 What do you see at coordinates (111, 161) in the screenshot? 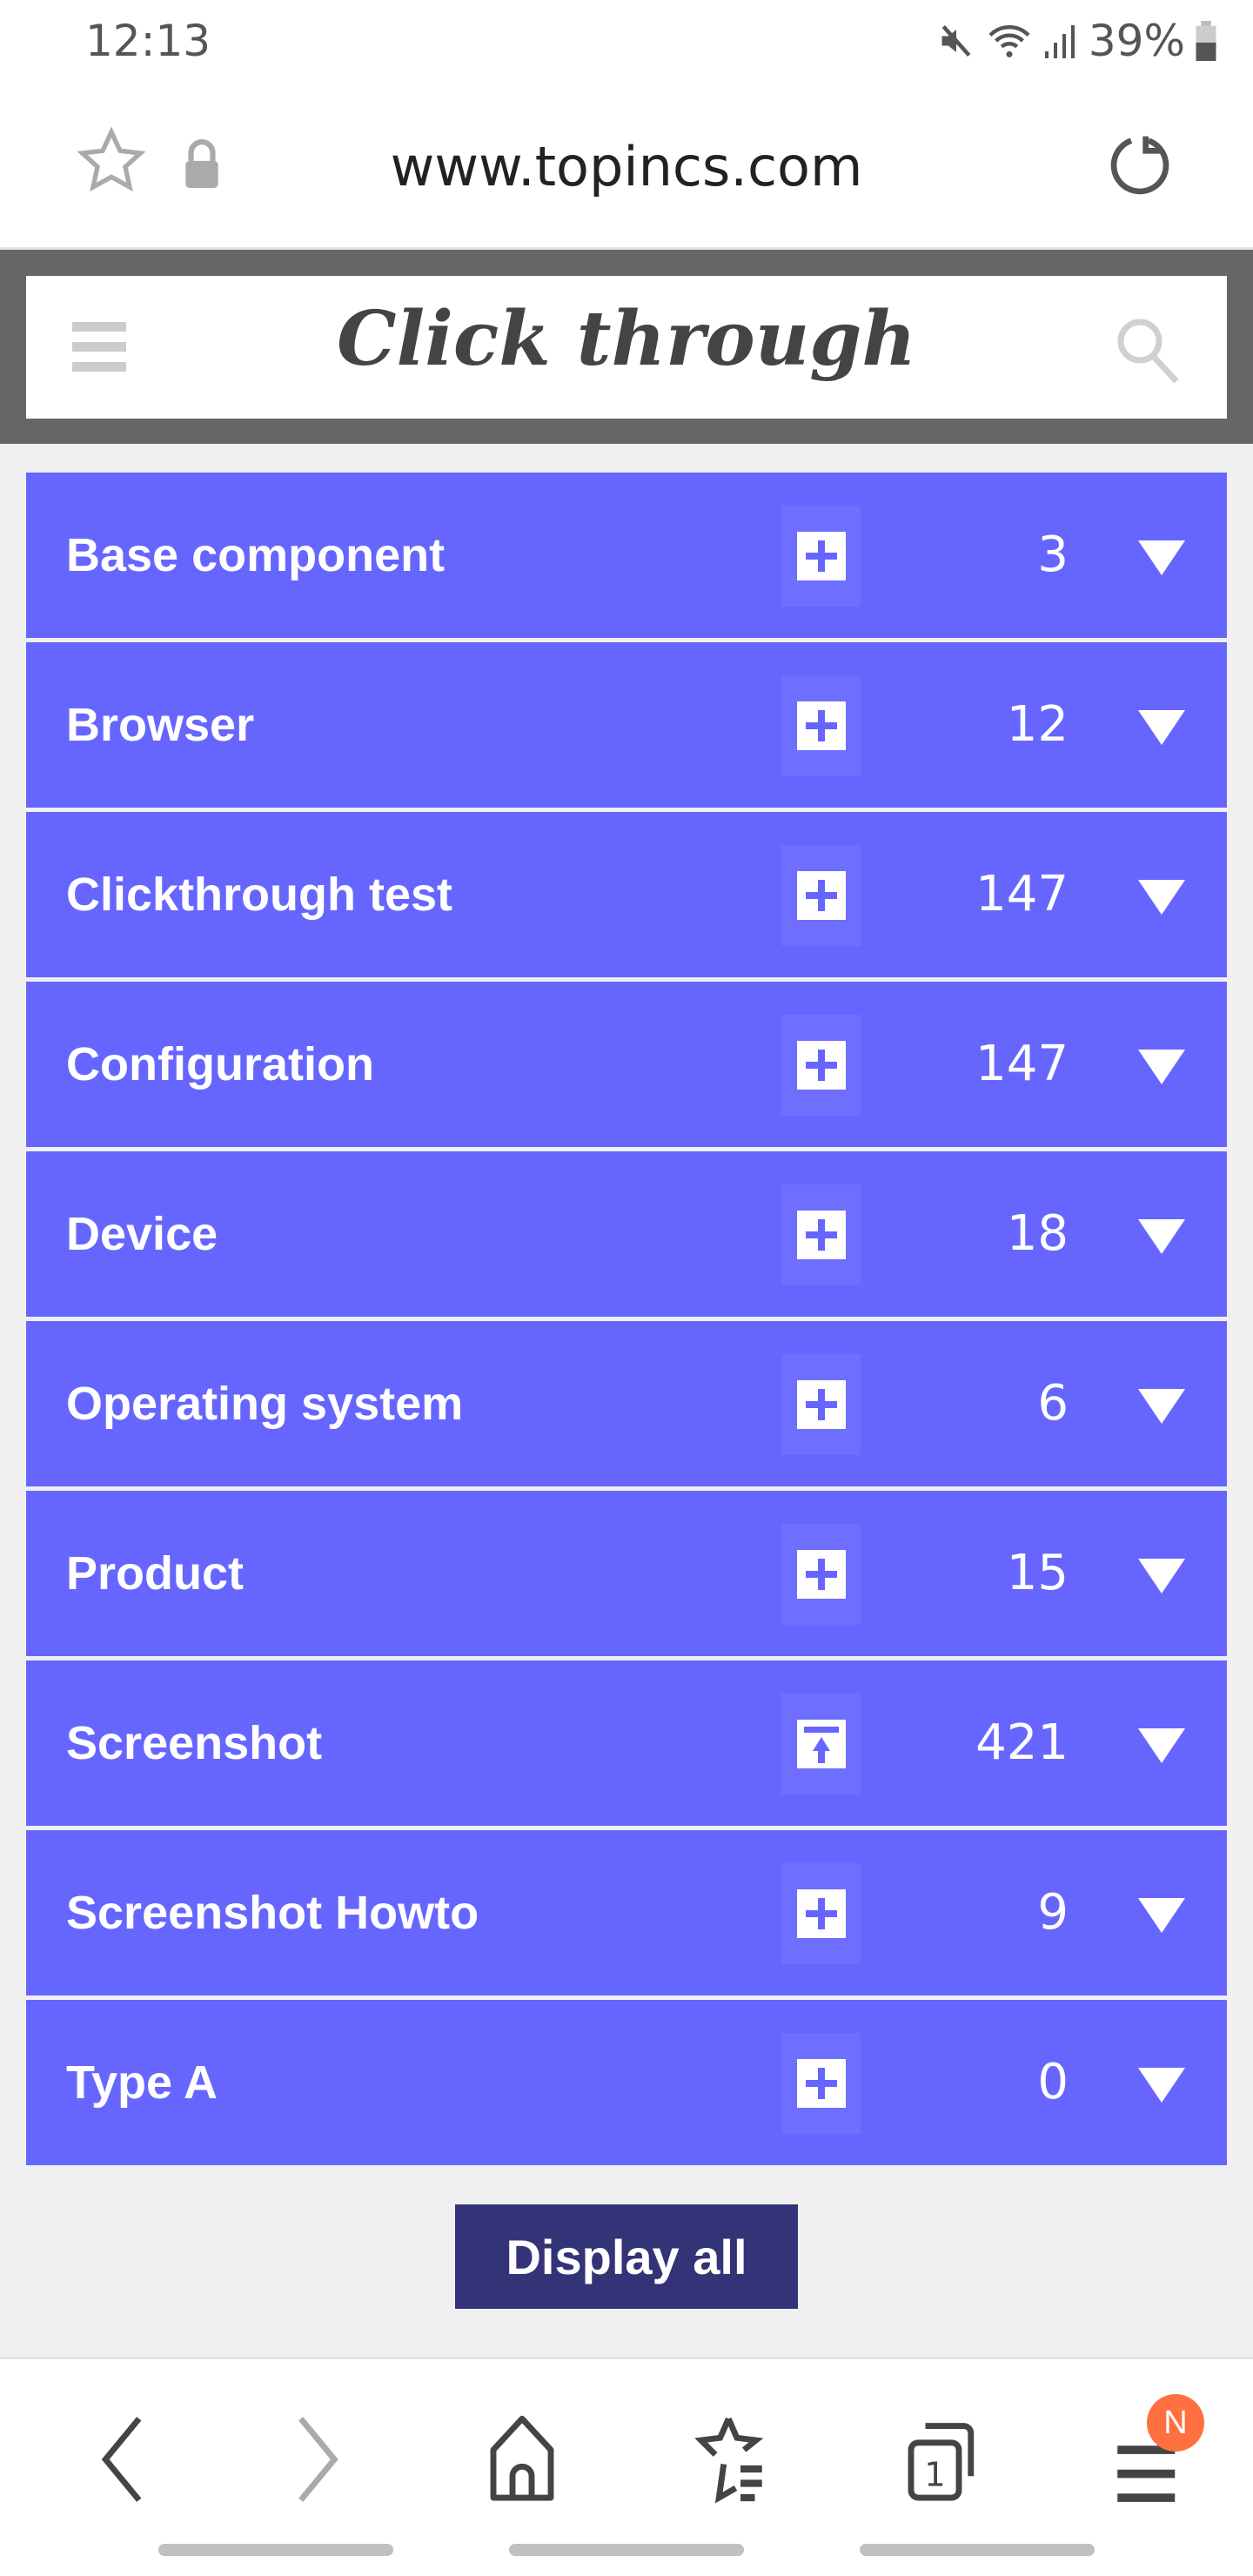
I see `bookmark-star-icon` at bounding box center [111, 161].